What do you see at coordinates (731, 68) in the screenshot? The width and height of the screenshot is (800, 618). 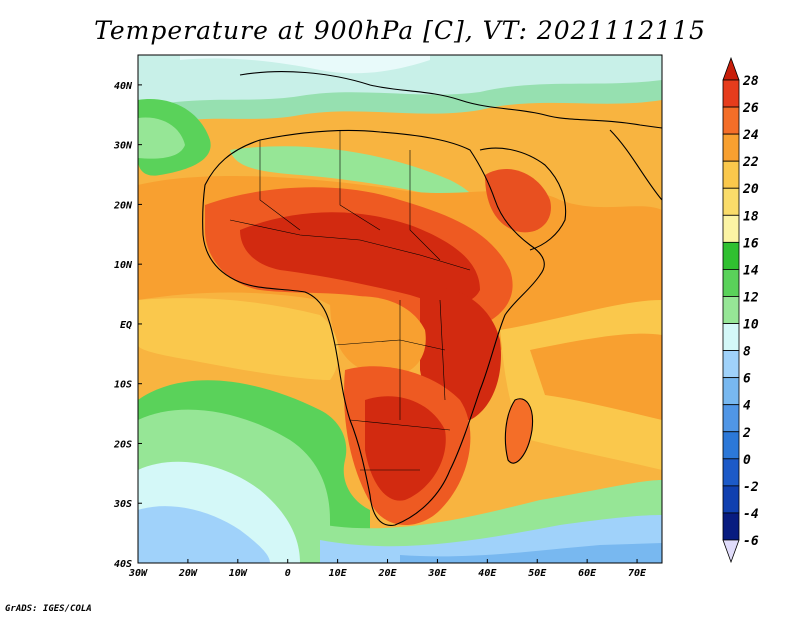 I see `colorbar-top-arrow` at bounding box center [731, 68].